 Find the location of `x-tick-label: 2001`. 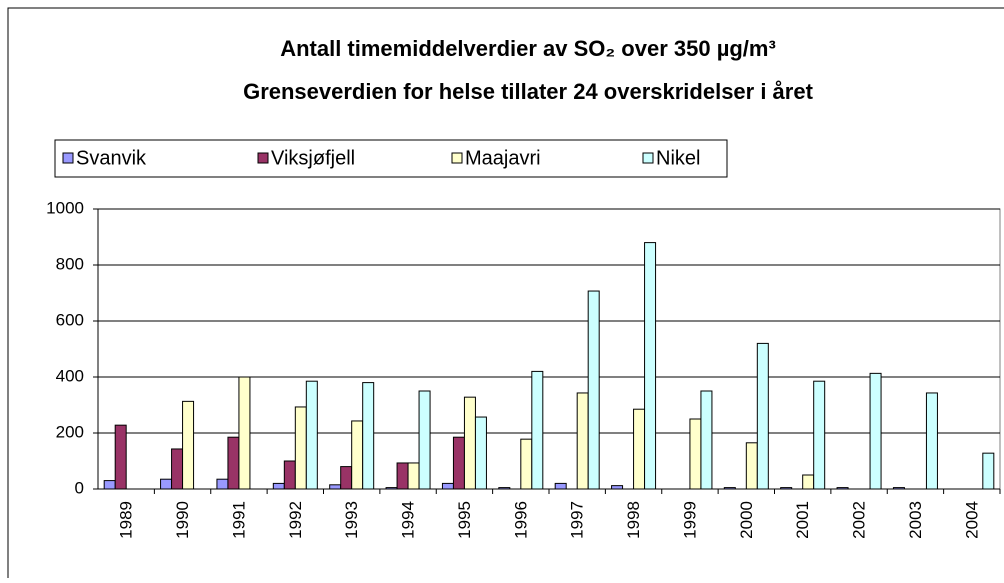

x-tick-label: 2001 is located at coordinates (802, 520).